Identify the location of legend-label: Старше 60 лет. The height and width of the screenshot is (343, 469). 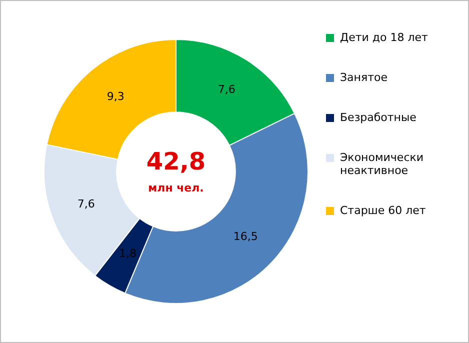
(383, 210).